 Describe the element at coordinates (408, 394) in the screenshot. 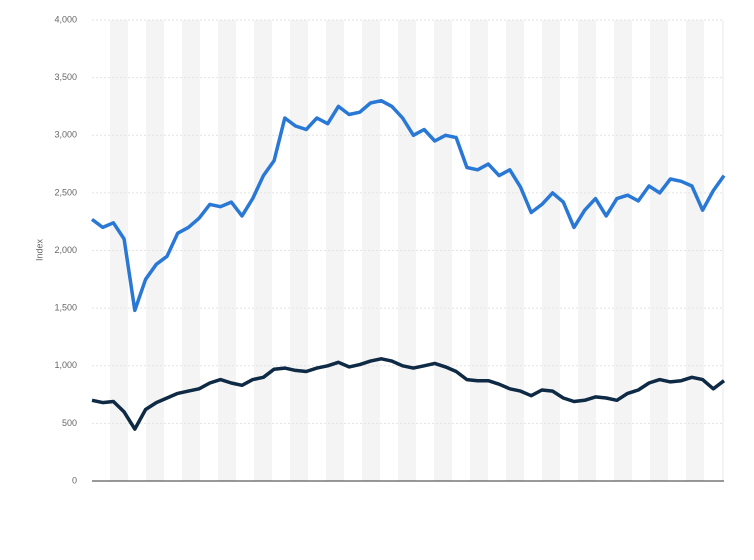

I see `series-line` at that location.